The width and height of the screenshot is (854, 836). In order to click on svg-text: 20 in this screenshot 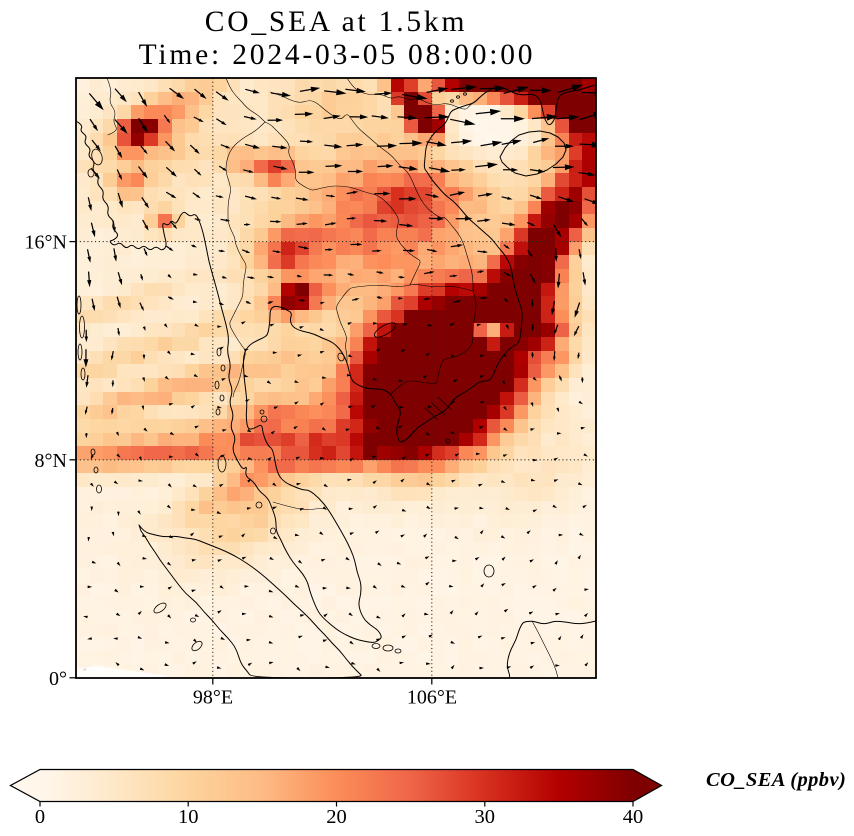, I will do `click(336, 817)`.